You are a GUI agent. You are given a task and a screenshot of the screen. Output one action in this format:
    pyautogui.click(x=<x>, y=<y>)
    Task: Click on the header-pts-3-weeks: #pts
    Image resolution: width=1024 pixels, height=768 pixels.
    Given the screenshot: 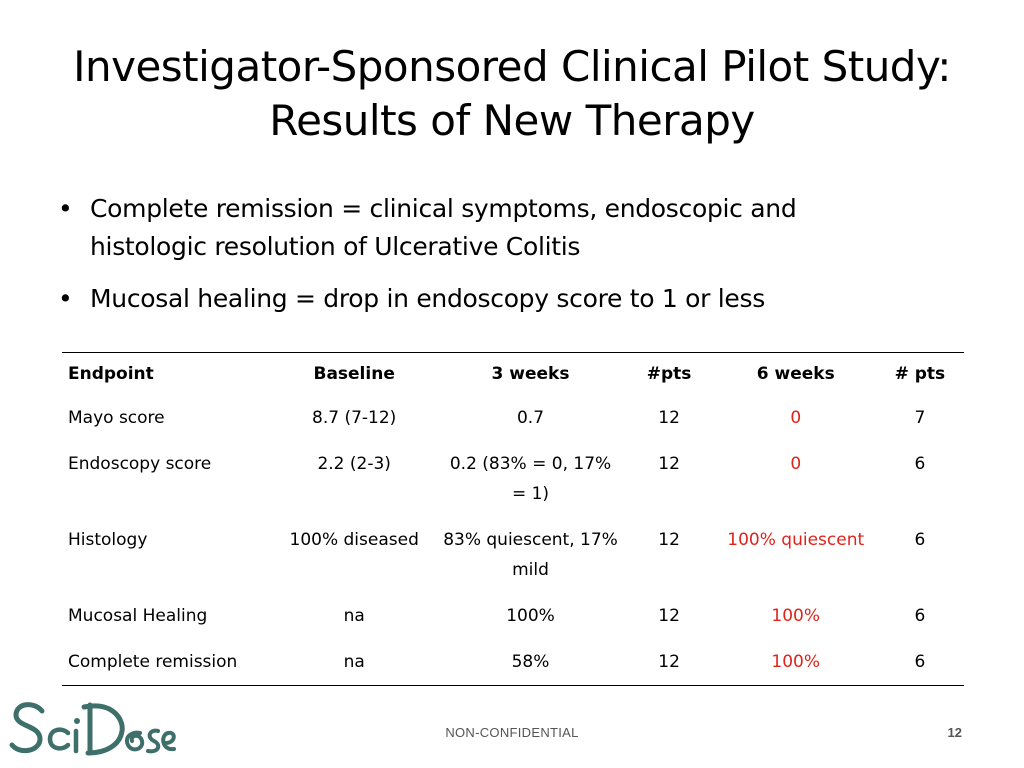 What is the action you would take?
    pyautogui.click(x=669, y=374)
    